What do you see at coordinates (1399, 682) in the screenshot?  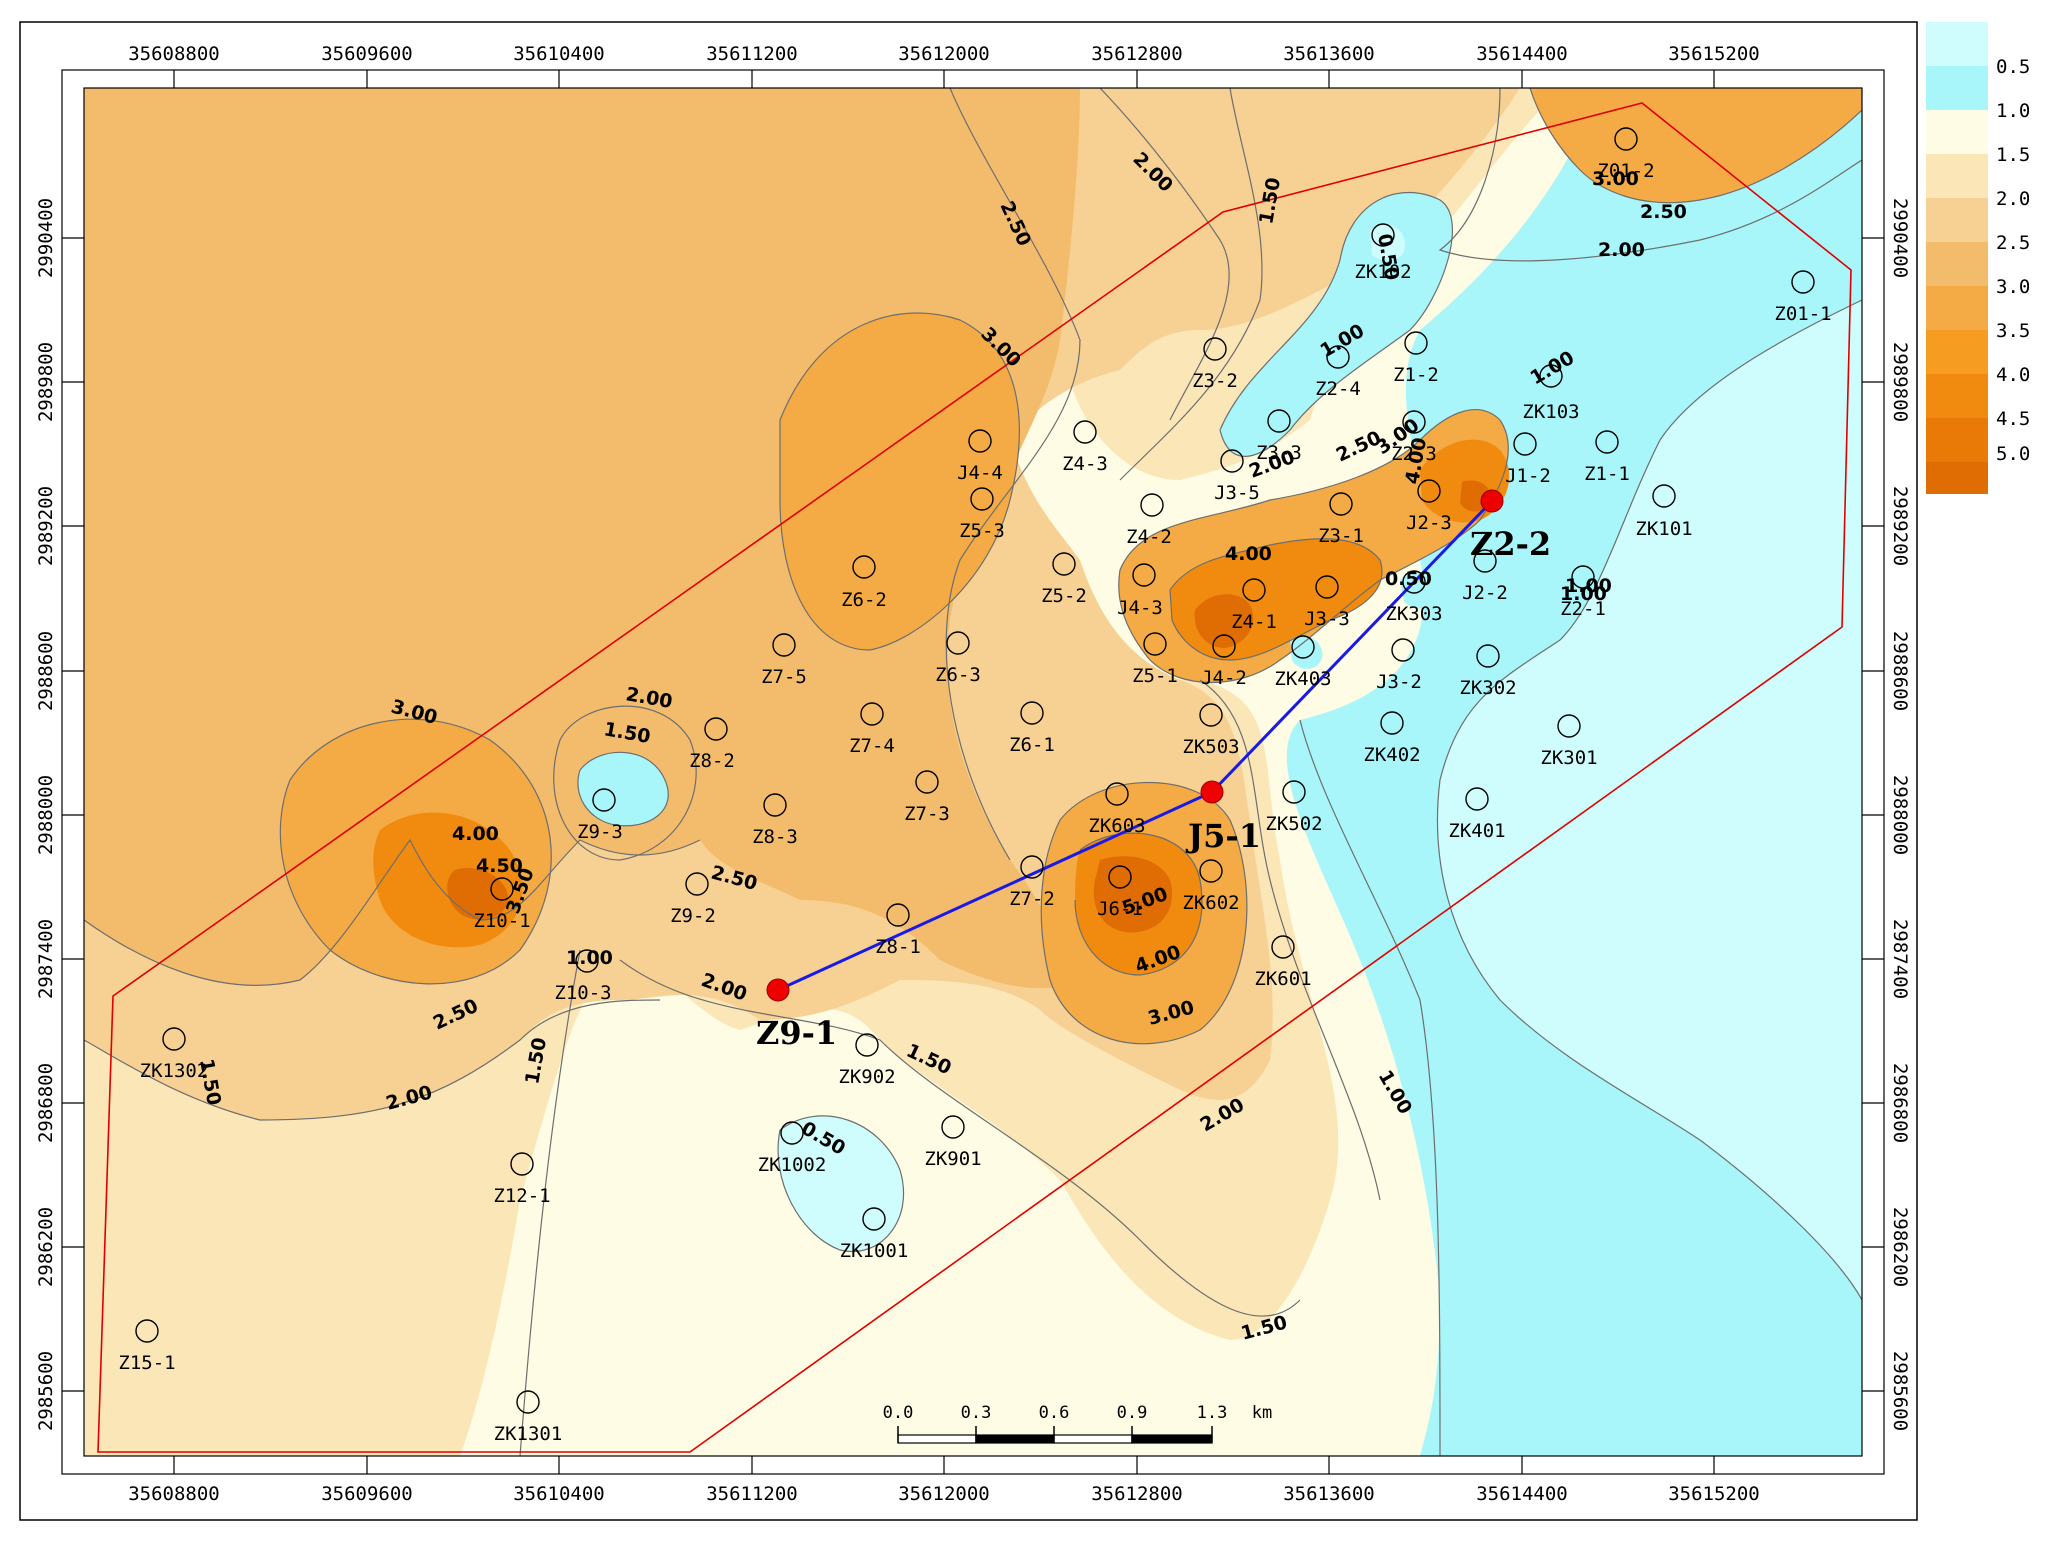 I see `well-label: J3-2` at bounding box center [1399, 682].